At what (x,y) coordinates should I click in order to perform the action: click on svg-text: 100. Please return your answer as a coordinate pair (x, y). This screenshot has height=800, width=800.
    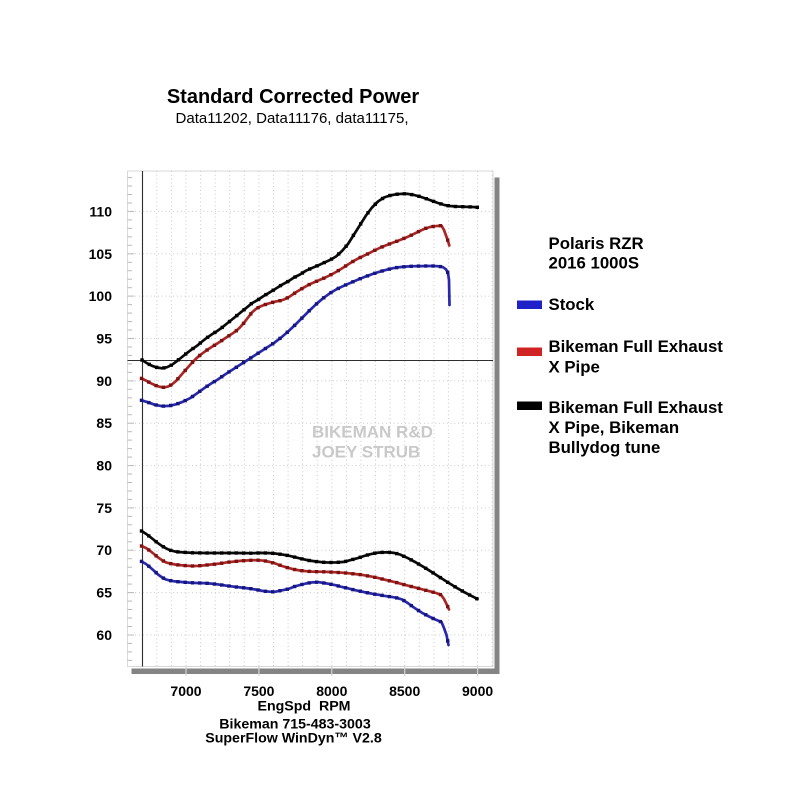
    Looking at the image, I should click on (101, 296).